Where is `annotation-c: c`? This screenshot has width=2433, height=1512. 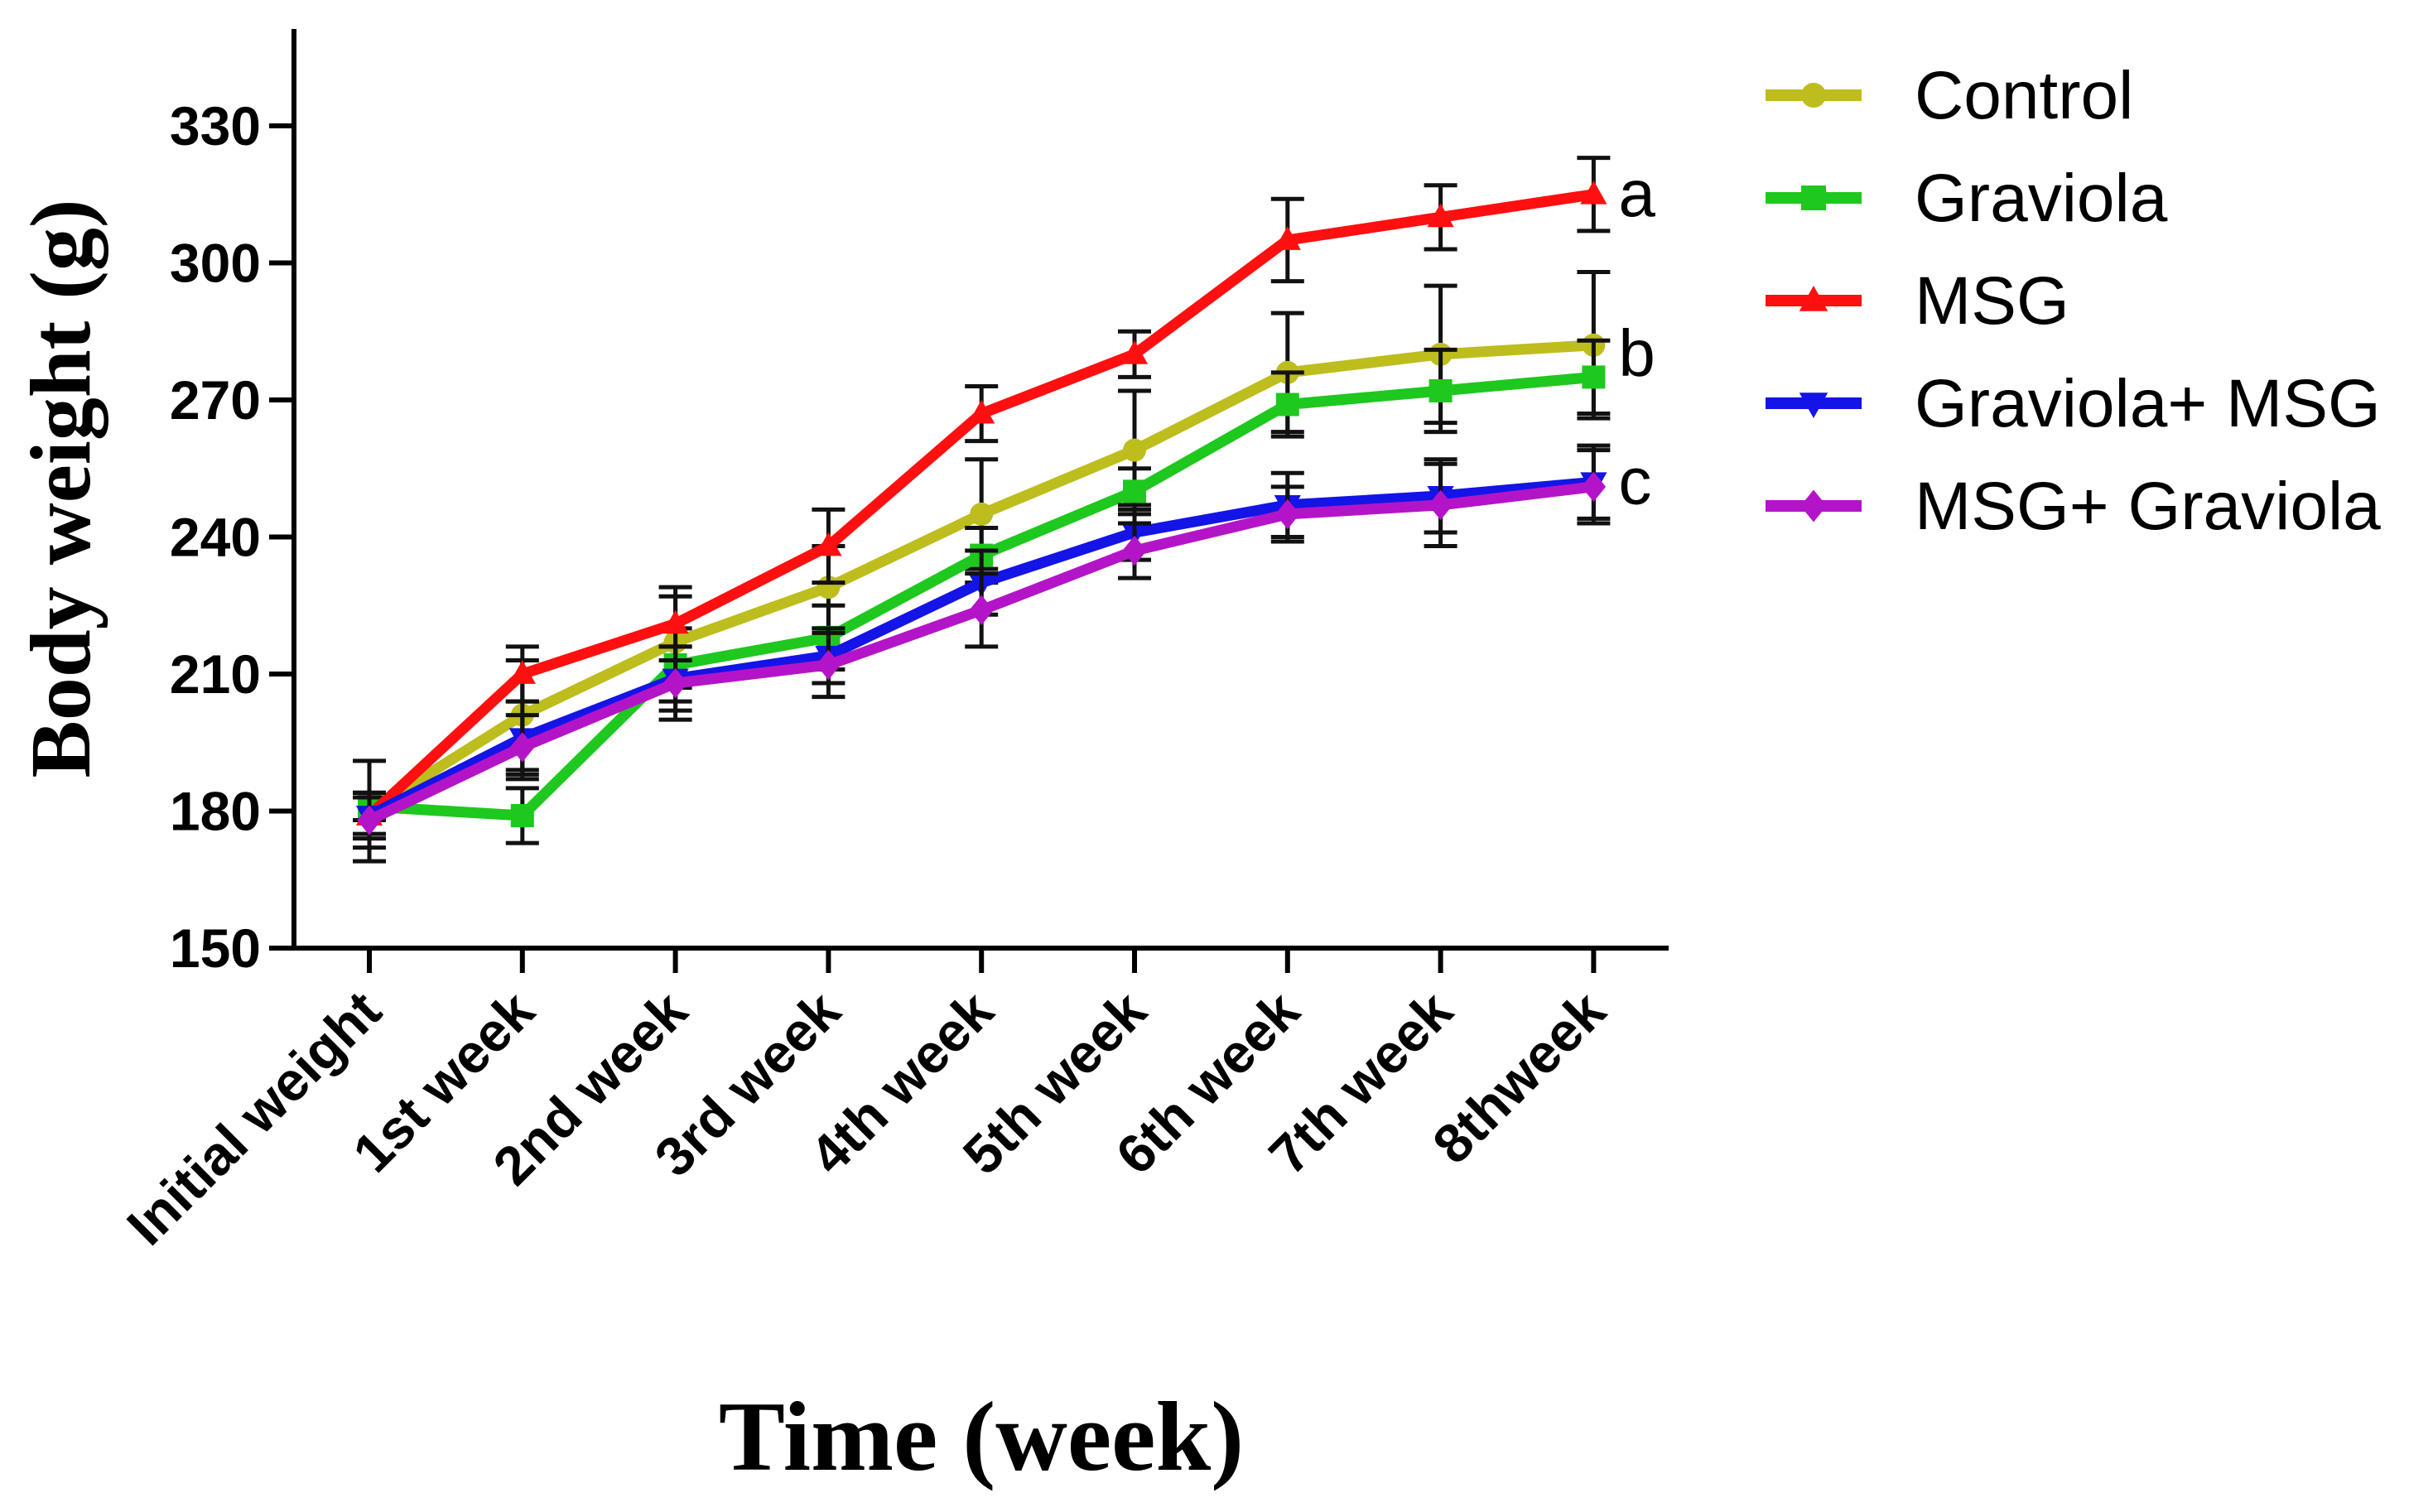 annotation-c: c is located at coordinates (1634, 481).